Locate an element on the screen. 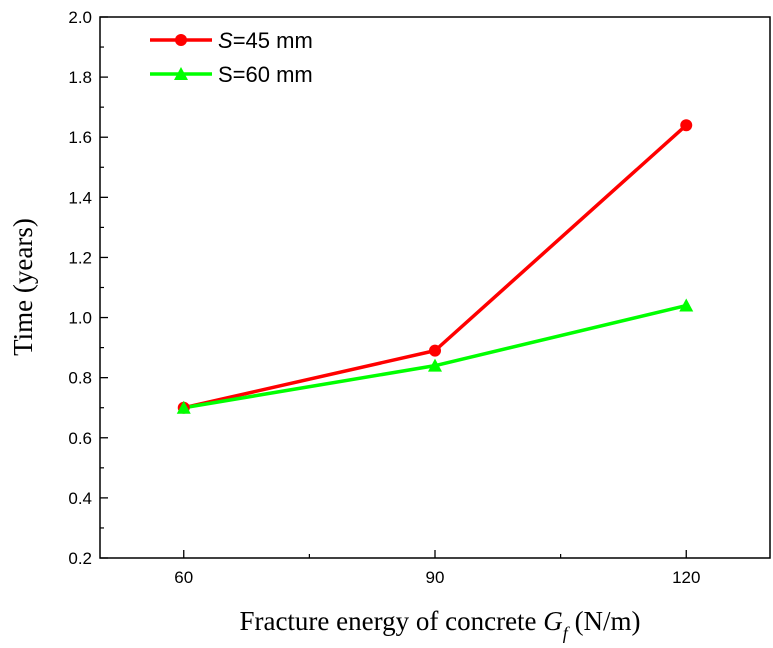 The image size is (773, 648). y-tick-label: 0.2 is located at coordinates (80, 558).